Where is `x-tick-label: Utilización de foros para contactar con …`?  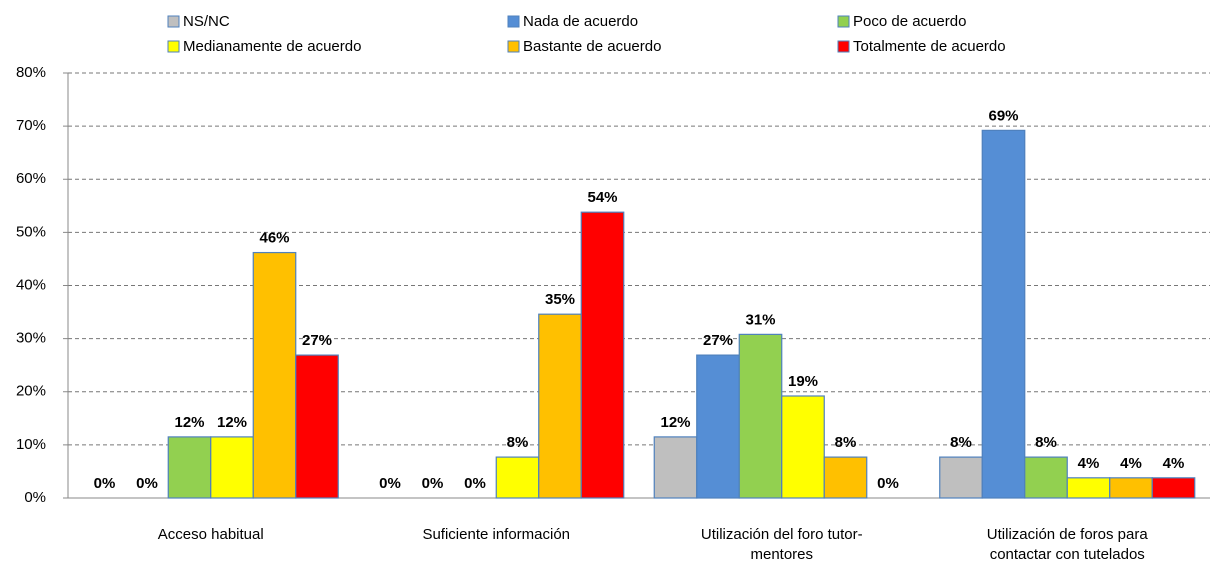 x-tick-label: Utilización de foros para contactar con … is located at coordinates (1067, 544).